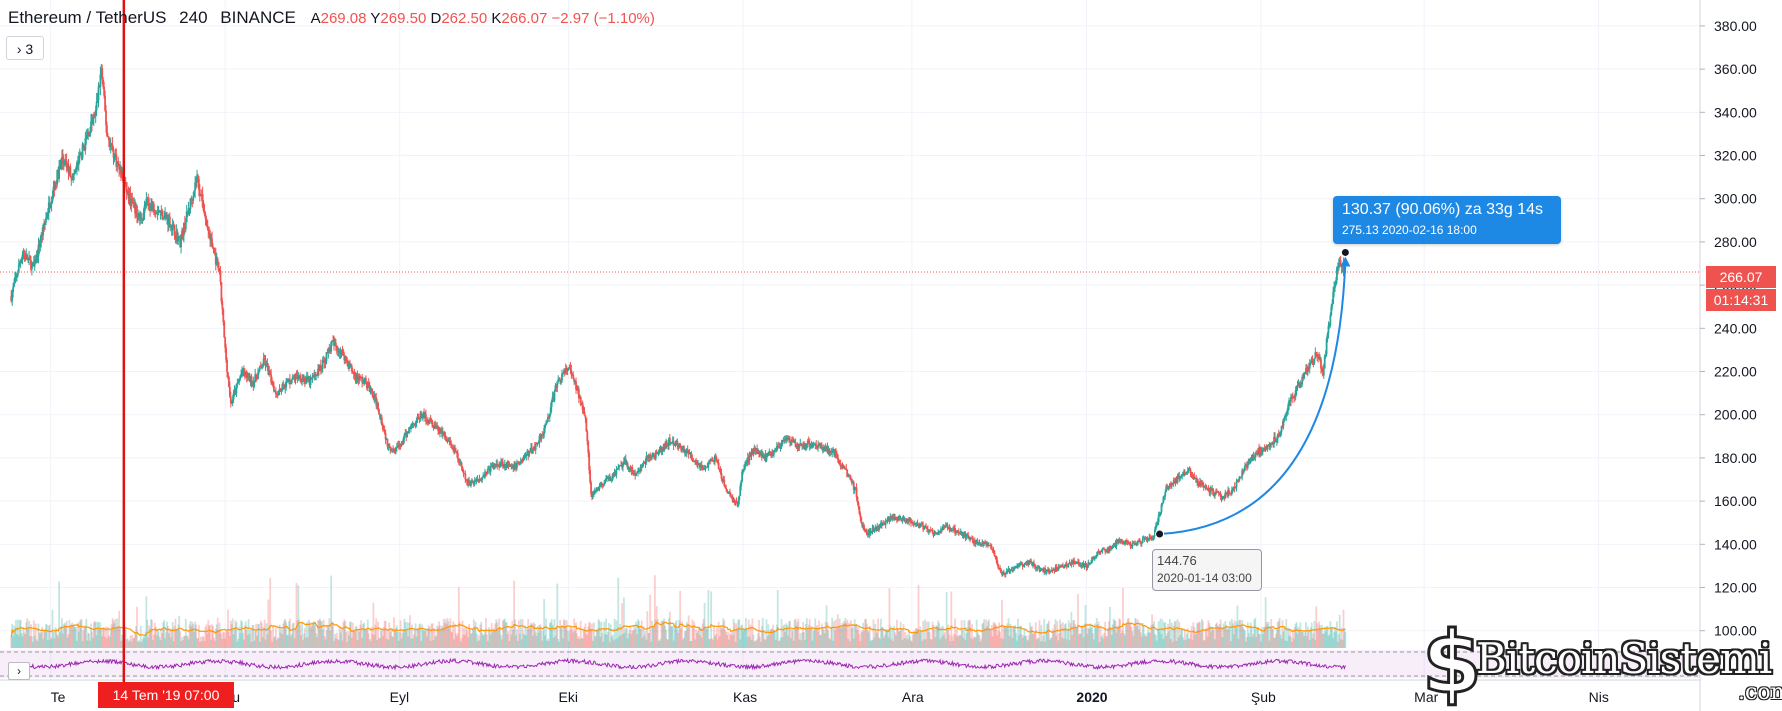 The image size is (1782, 711). I want to click on symbol-name: Ethereum / TetherUS, so click(87, 17).